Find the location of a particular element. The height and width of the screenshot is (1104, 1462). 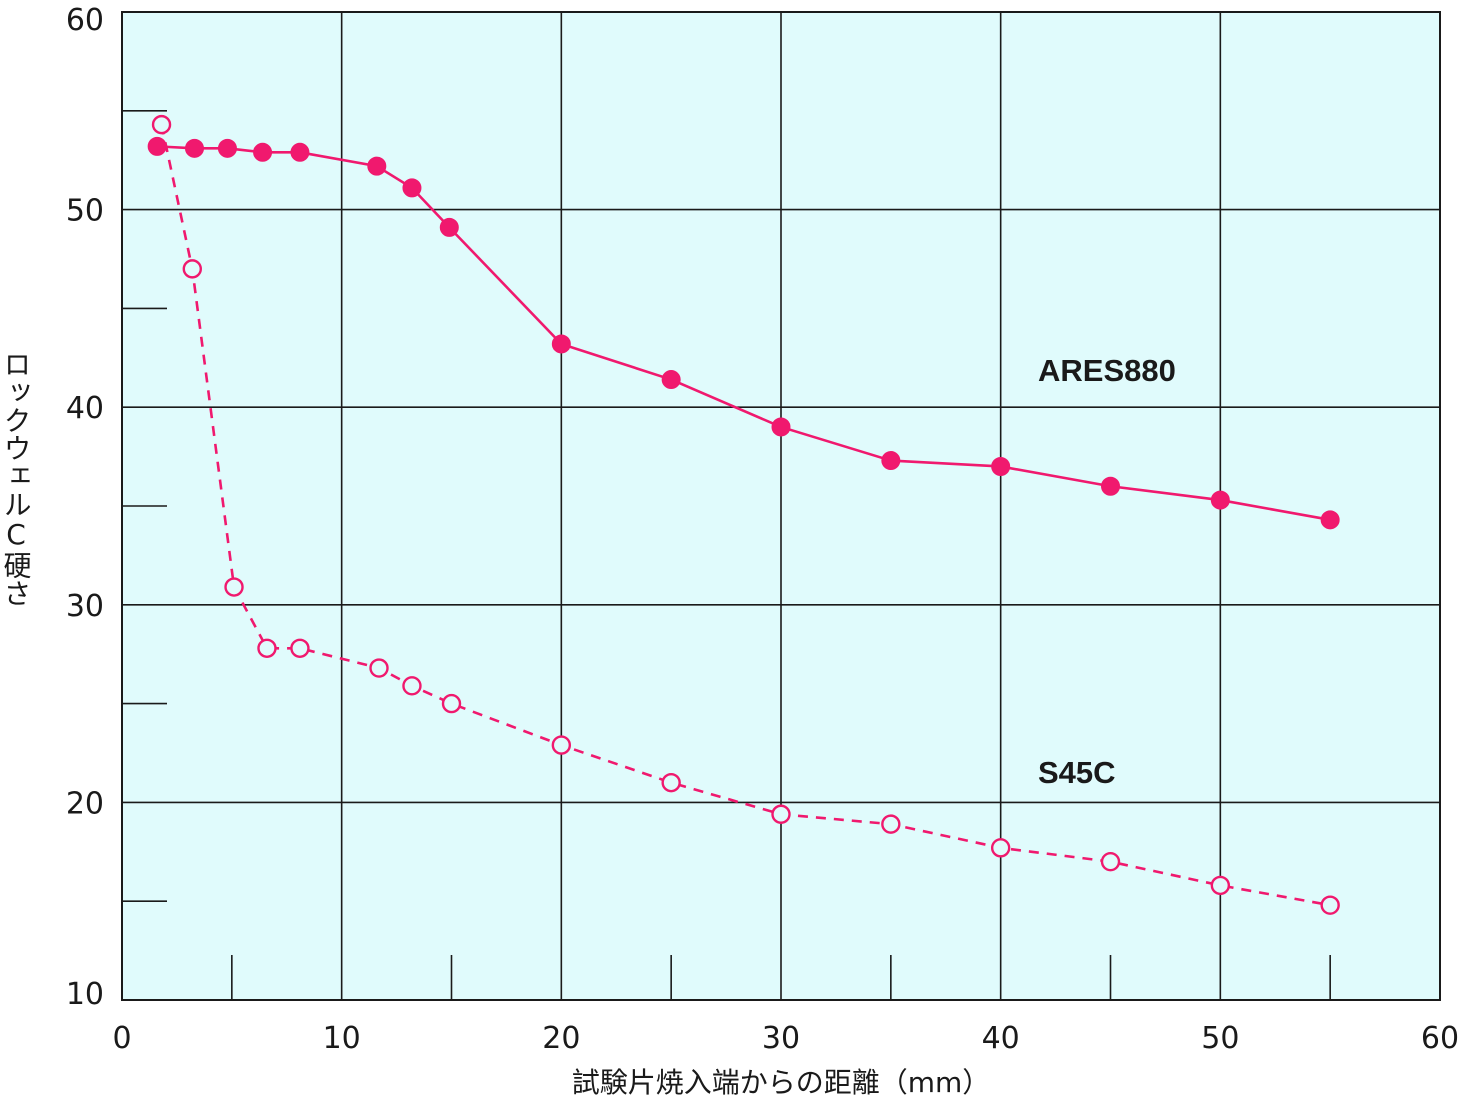

series-label-ARES880: ARES880 is located at coordinates (1107, 370).